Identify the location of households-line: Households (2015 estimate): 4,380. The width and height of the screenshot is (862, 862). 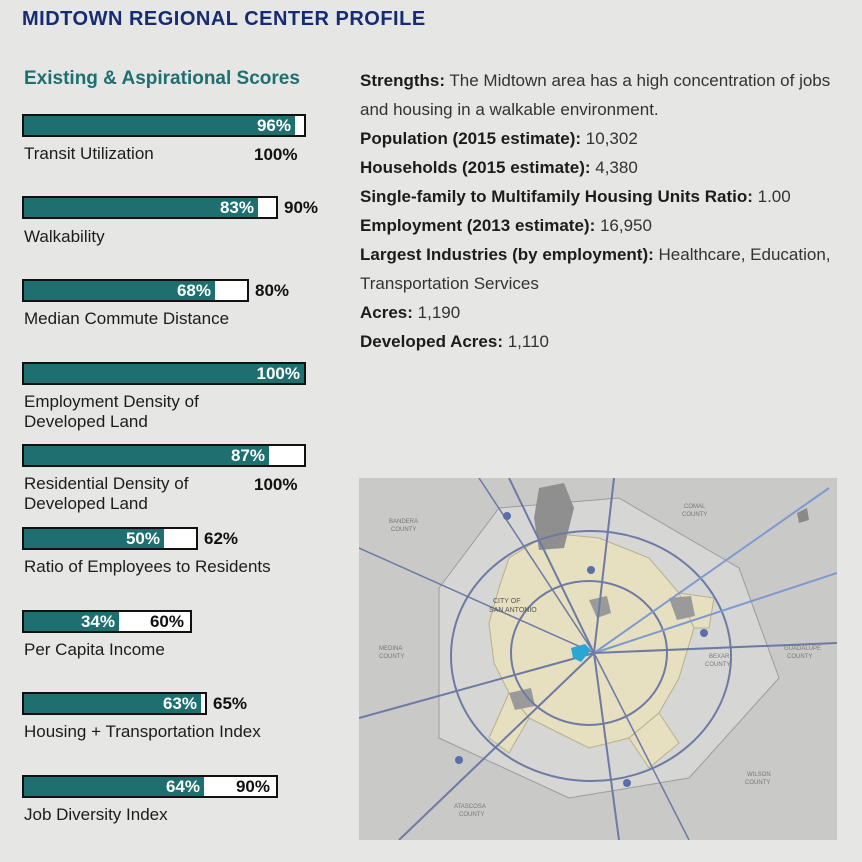
(600, 167).